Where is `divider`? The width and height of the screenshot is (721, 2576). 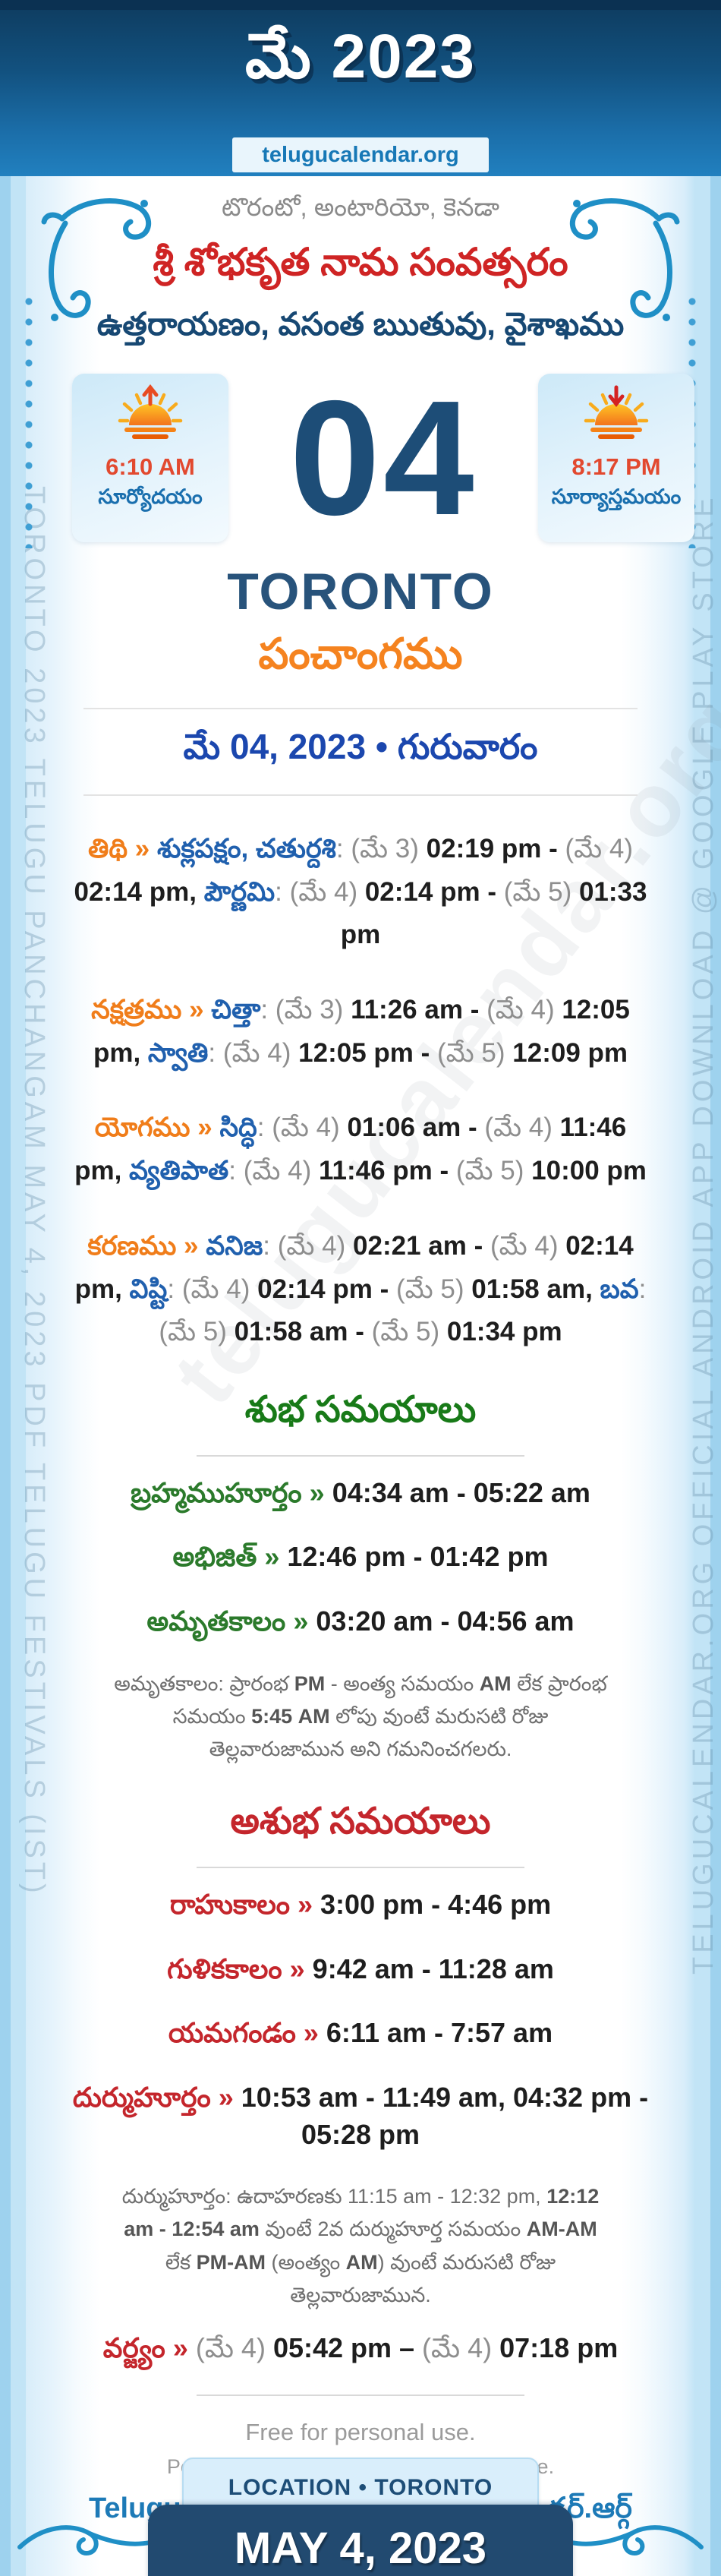
divider is located at coordinates (360, 2395).